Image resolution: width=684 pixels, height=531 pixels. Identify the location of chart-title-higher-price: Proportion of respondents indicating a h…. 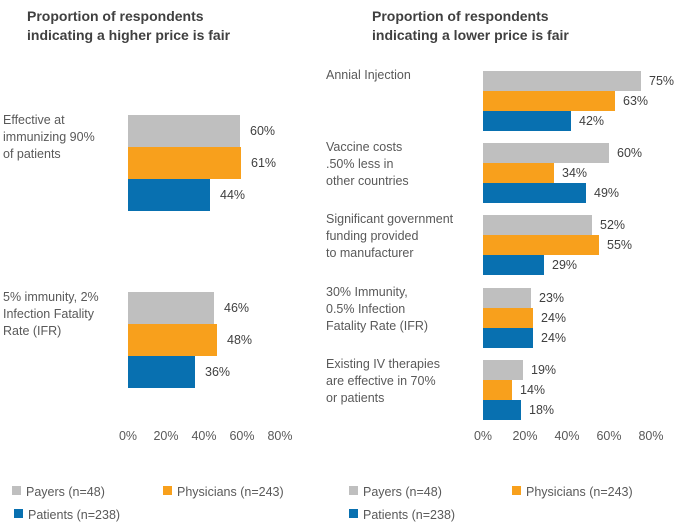
(129, 25).